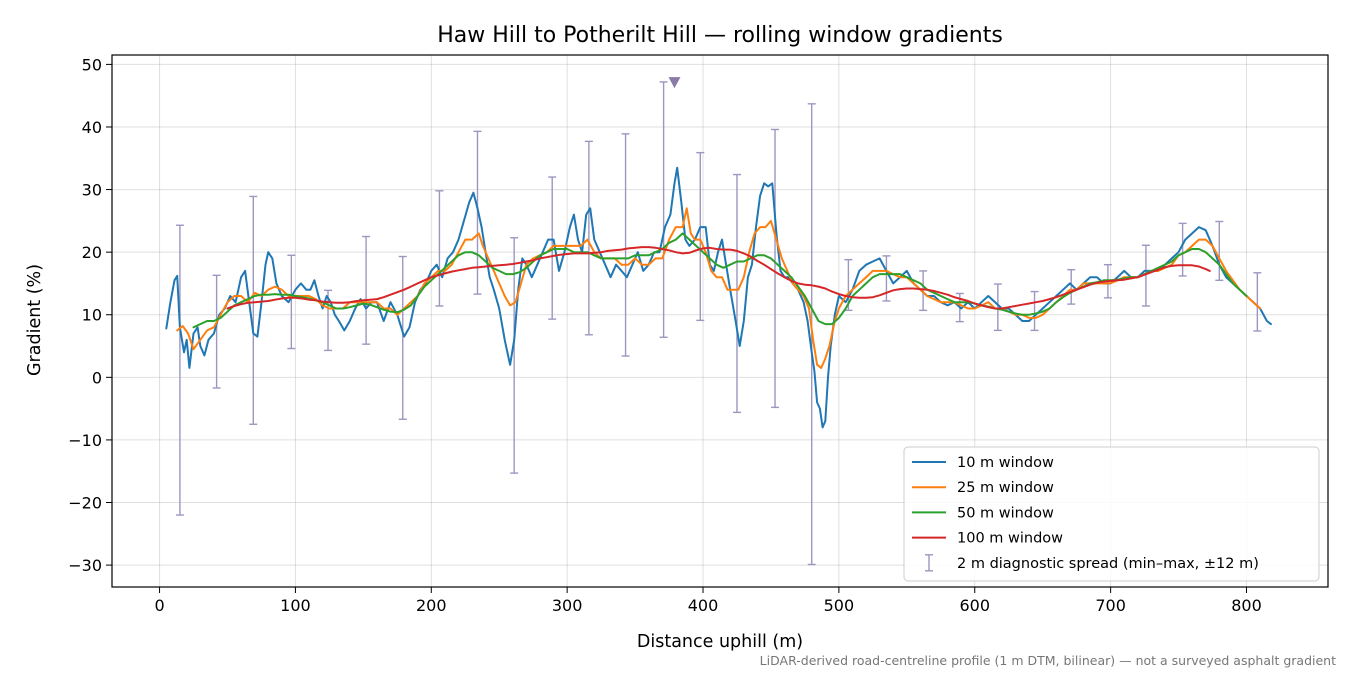 The image size is (1350, 675). I want to click on y-tick-label: −10, so click(85, 440).